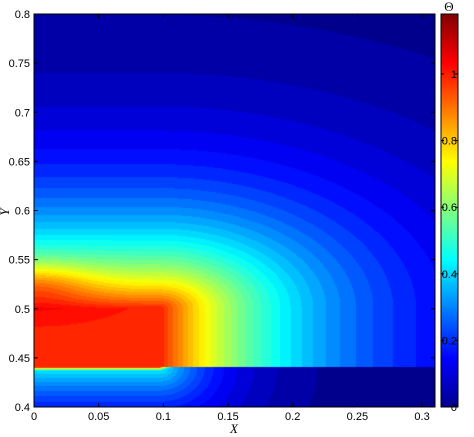  What do you see at coordinates (421, 417) in the screenshot?
I see `x-tick-label: 0.3` at bounding box center [421, 417].